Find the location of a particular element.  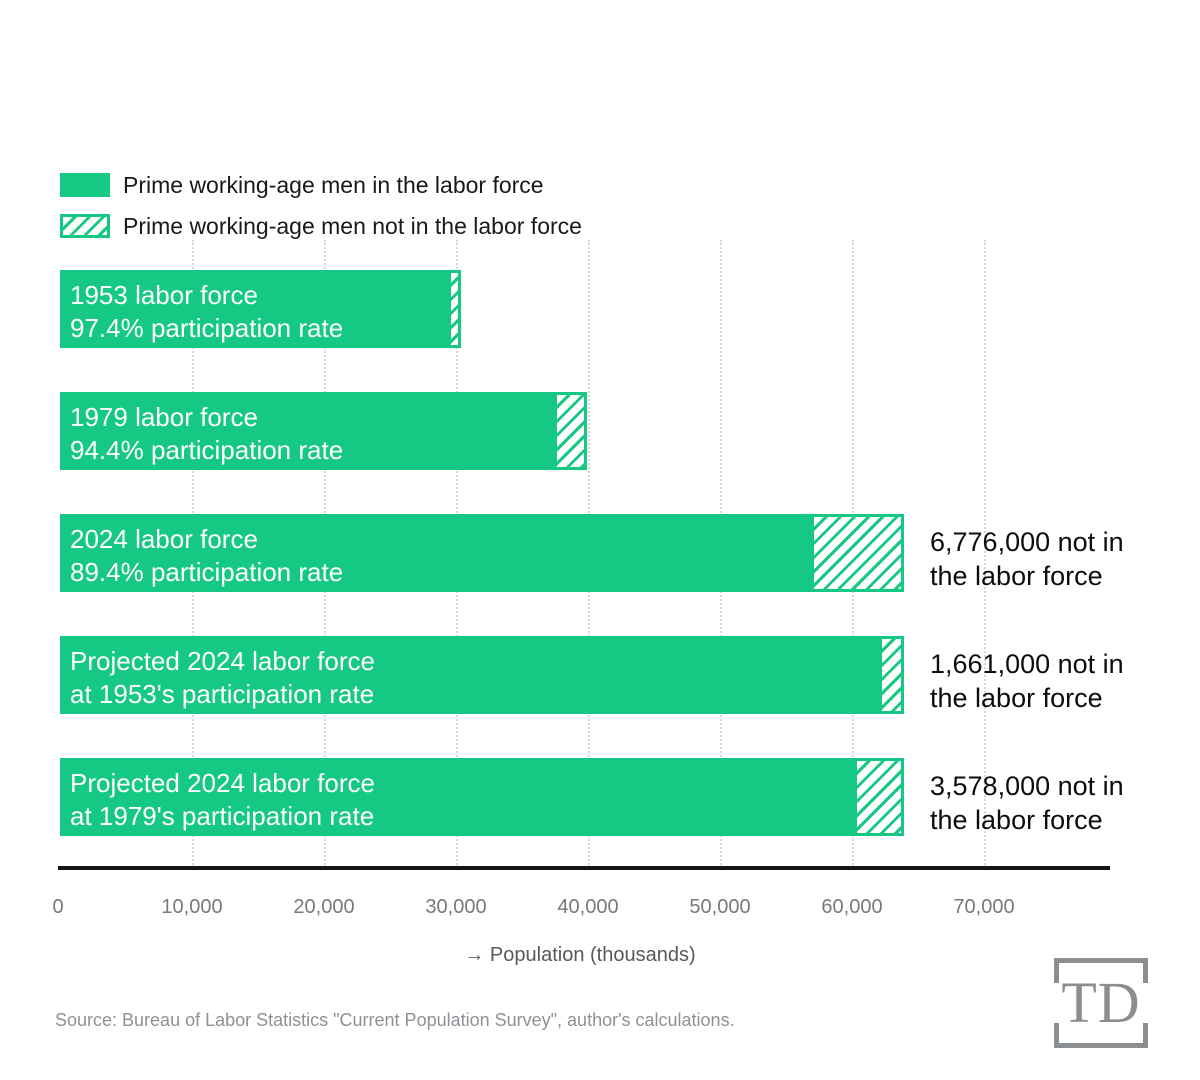

x-axis-tick-label: 30,000 is located at coordinates (456, 907).